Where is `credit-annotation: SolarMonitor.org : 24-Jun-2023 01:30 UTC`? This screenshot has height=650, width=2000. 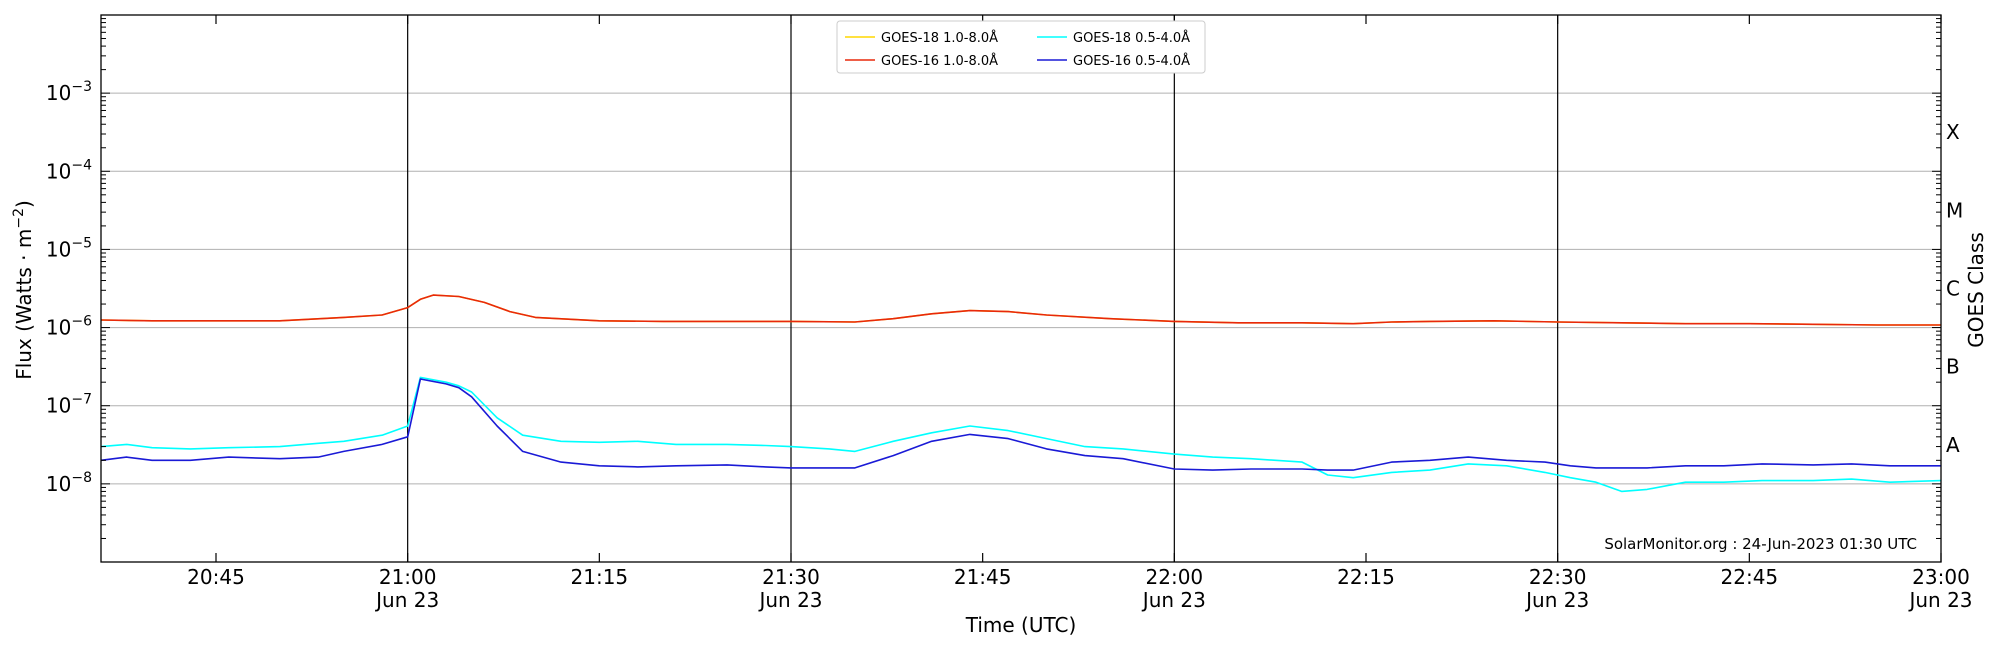 credit-annotation: SolarMonitor.org : 24-Jun-2023 01:30 UTC is located at coordinates (1760, 544).